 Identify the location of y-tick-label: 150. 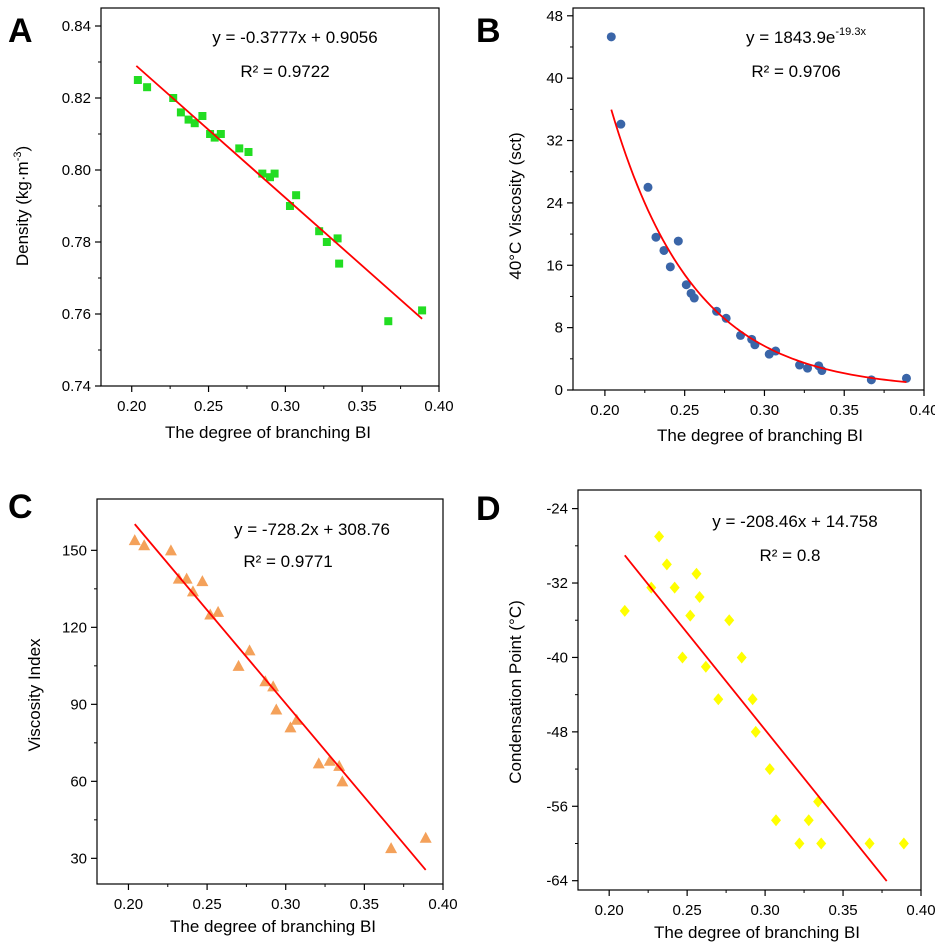
(74, 550).